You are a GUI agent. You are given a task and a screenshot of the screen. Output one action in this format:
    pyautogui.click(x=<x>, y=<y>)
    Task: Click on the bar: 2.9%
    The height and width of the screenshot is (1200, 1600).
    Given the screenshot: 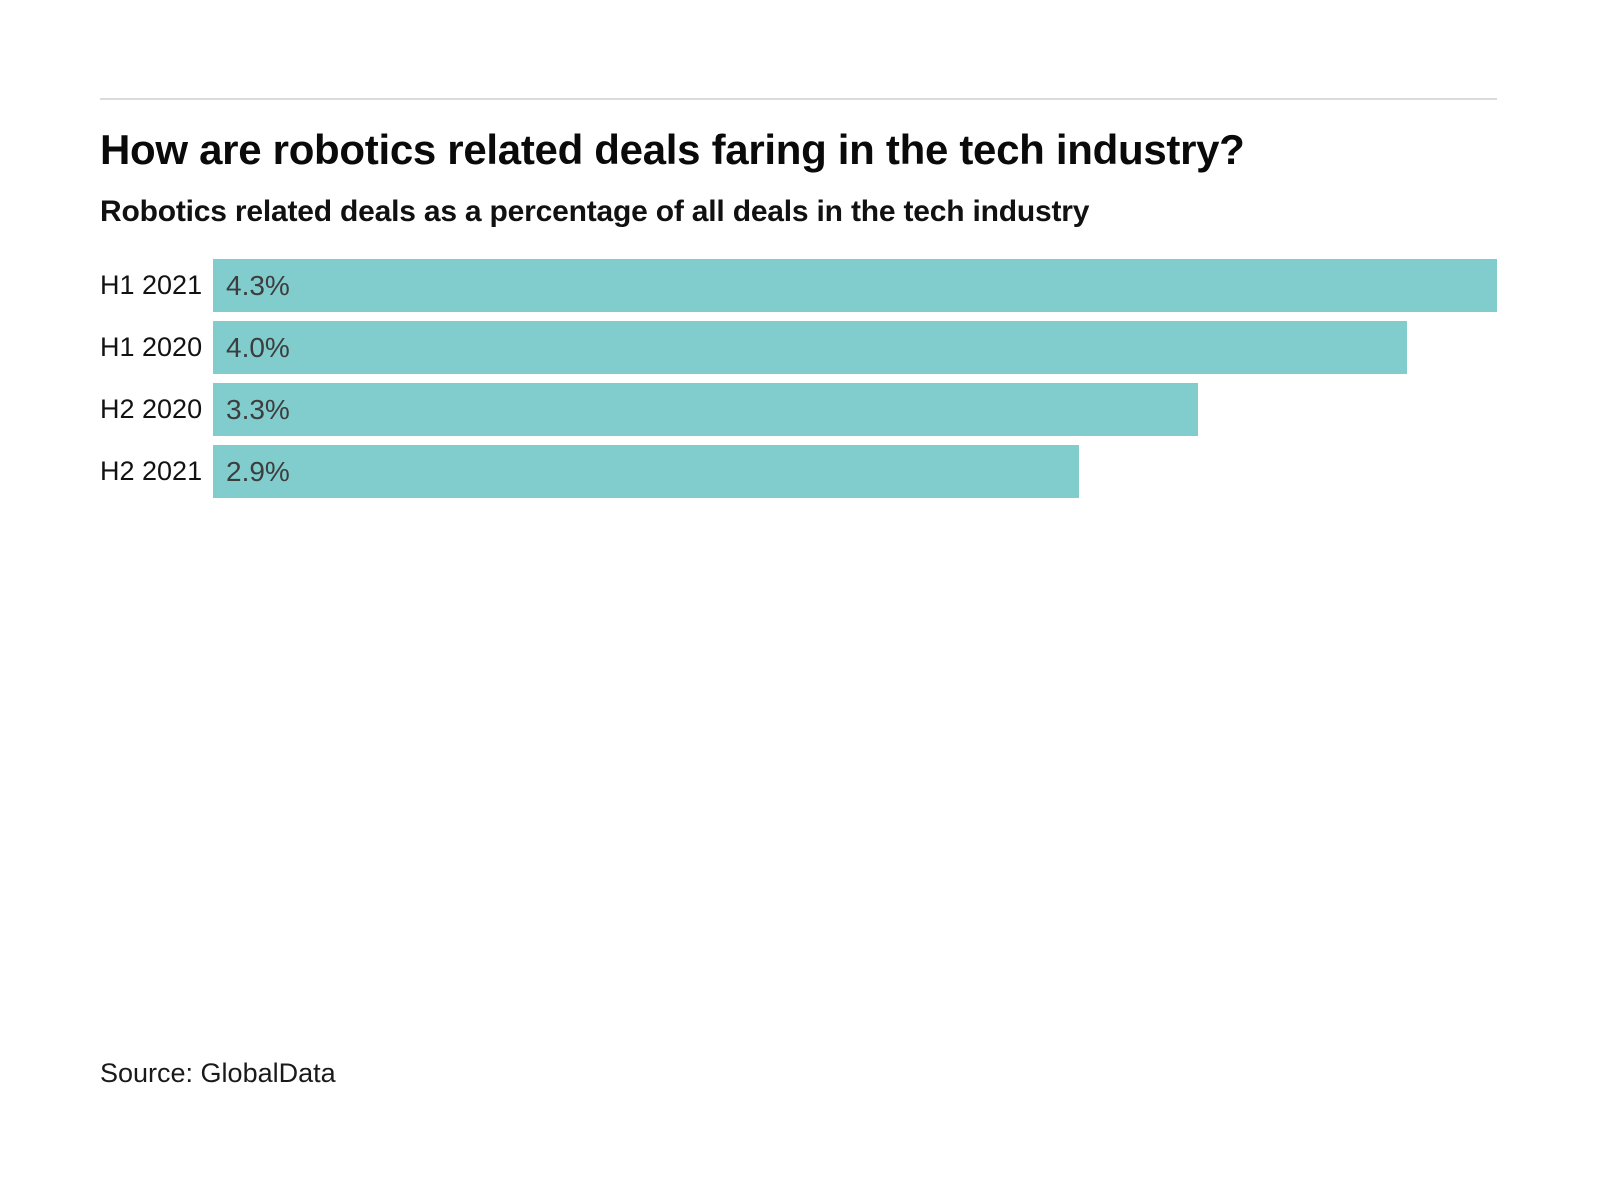 What is the action you would take?
    pyautogui.click(x=646, y=471)
    